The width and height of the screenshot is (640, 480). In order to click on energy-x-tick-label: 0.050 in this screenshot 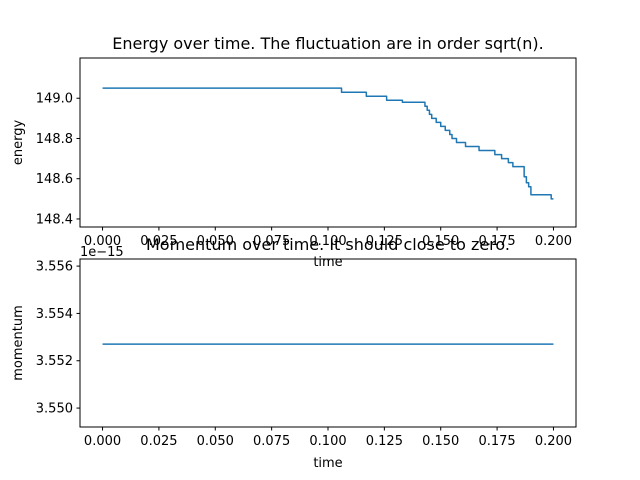, I will do `click(215, 241)`.